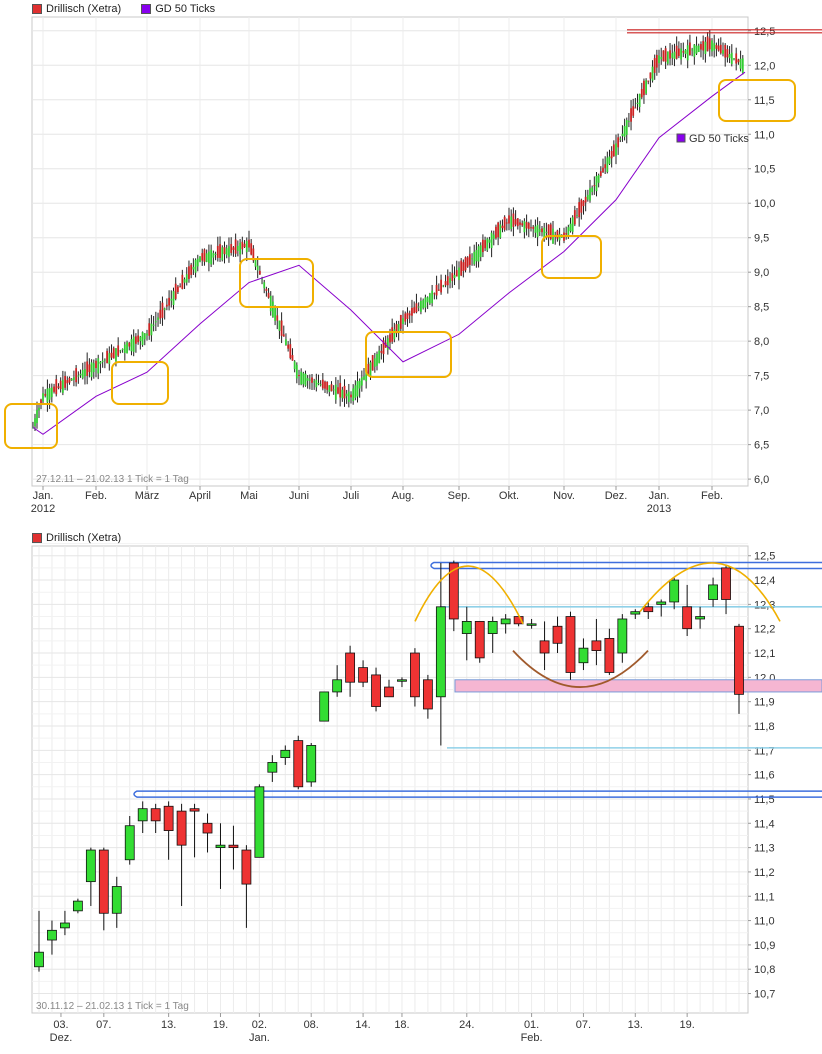 The width and height of the screenshot is (822, 1054). Describe the element at coordinates (761, 273) in the screenshot. I see `y-tick-label: 9,0` at that location.